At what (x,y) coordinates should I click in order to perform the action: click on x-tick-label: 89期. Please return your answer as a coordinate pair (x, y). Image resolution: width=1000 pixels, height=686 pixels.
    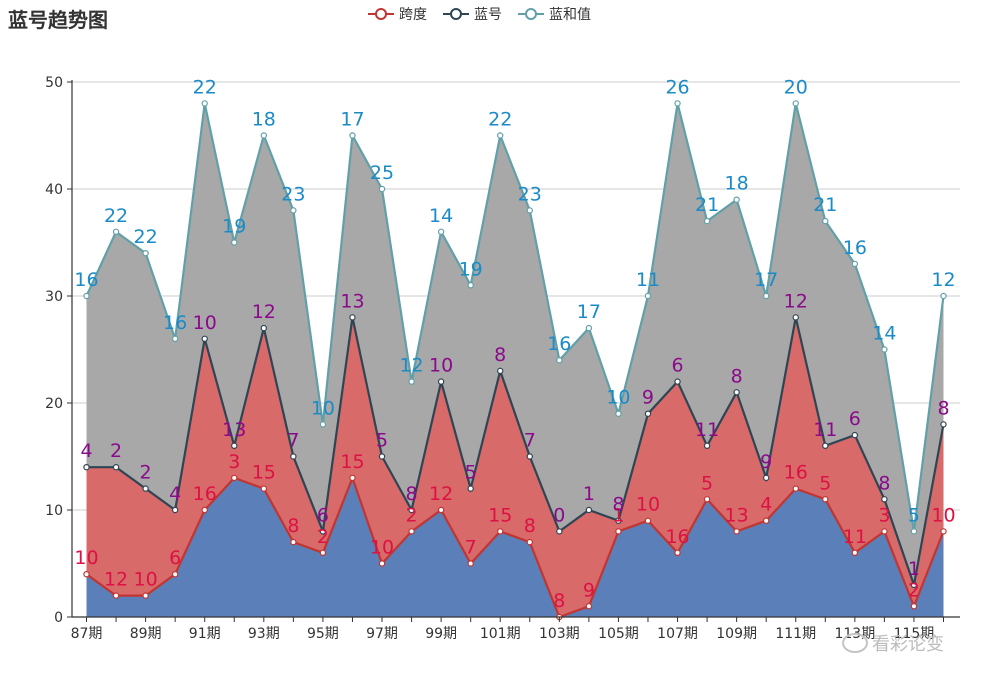
    Looking at the image, I should click on (146, 634).